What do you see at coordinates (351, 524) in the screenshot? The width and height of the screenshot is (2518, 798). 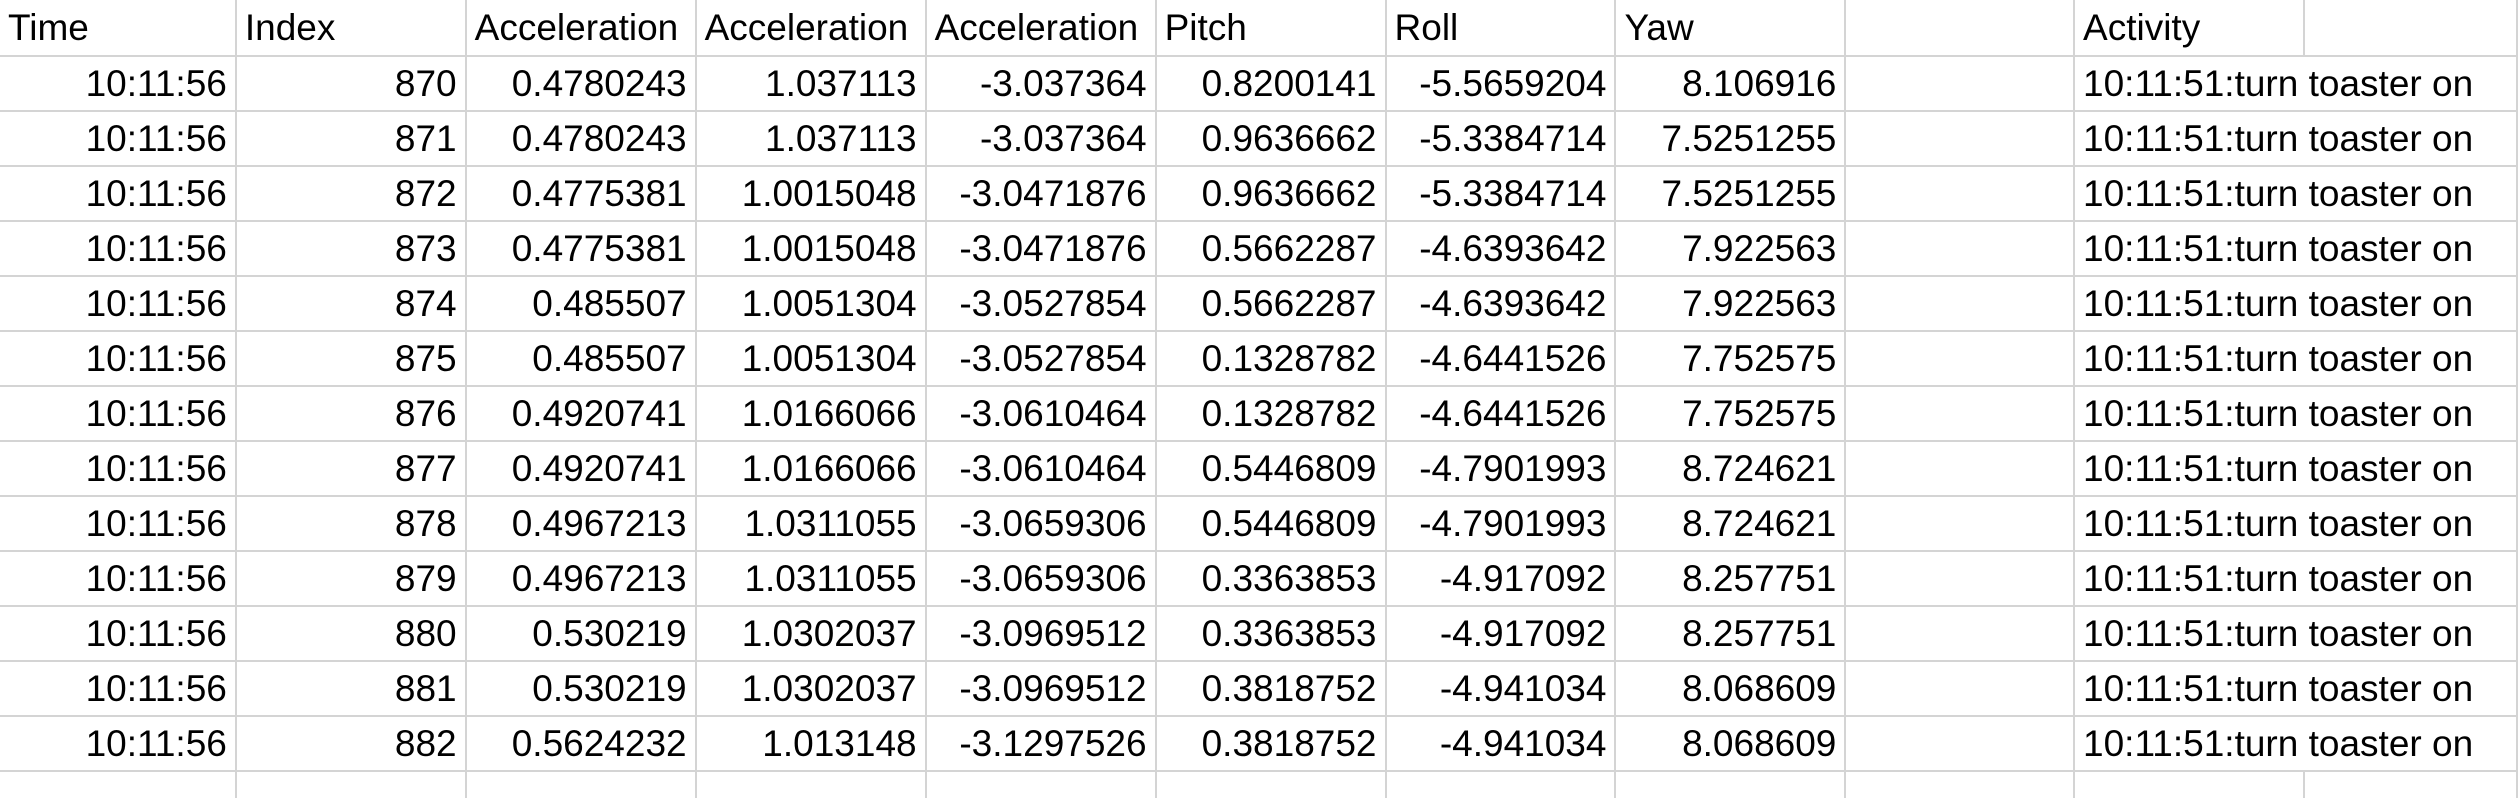 I see `cell-index: 878` at bounding box center [351, 524].